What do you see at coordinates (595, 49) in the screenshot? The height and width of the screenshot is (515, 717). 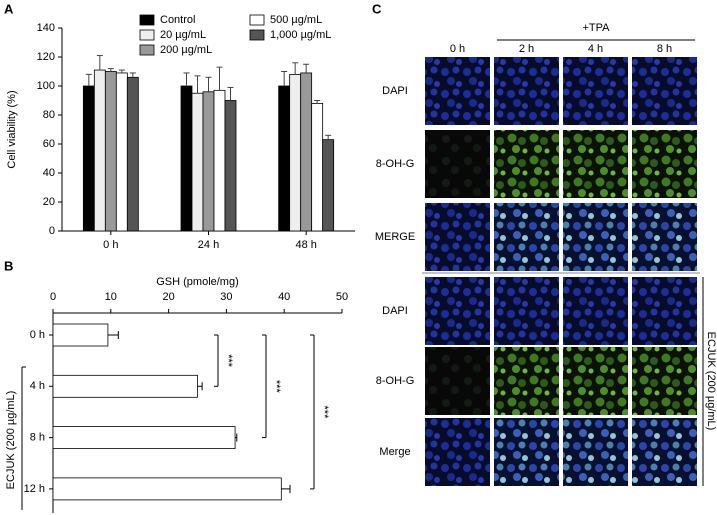 I see `column-label: 4 h` at bounding box center [595, 49].